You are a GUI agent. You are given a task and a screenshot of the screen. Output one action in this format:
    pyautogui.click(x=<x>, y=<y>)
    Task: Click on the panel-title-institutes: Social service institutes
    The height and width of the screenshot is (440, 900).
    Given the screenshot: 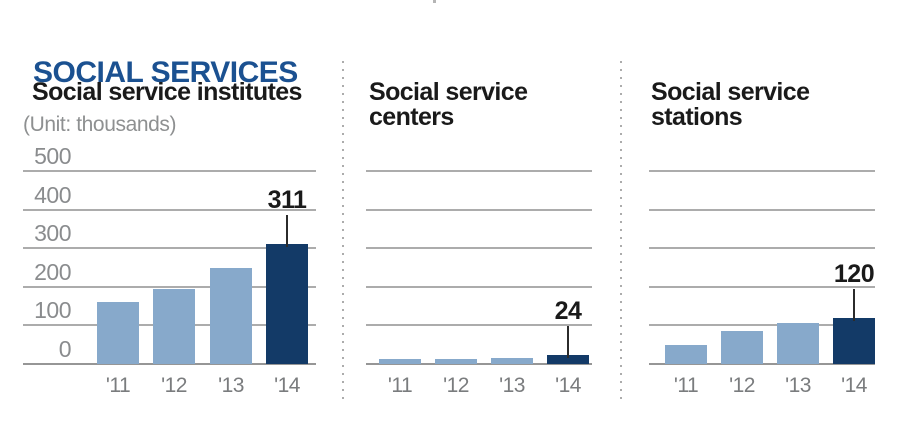 What is the action you would take?
    pyautogui.click(x=167, y=92)
    